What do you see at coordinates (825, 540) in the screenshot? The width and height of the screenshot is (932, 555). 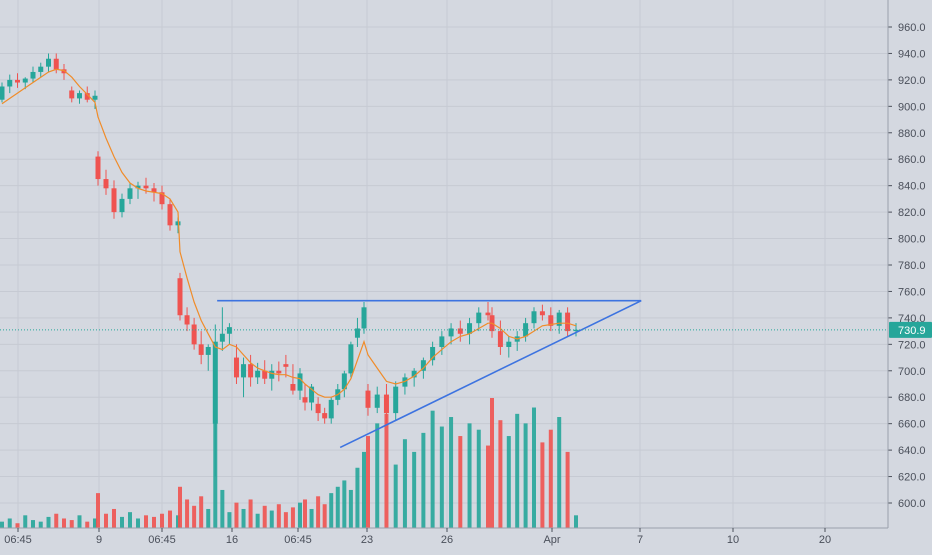 I see `x-tick-label: 20` at bounding box center [825, 540].